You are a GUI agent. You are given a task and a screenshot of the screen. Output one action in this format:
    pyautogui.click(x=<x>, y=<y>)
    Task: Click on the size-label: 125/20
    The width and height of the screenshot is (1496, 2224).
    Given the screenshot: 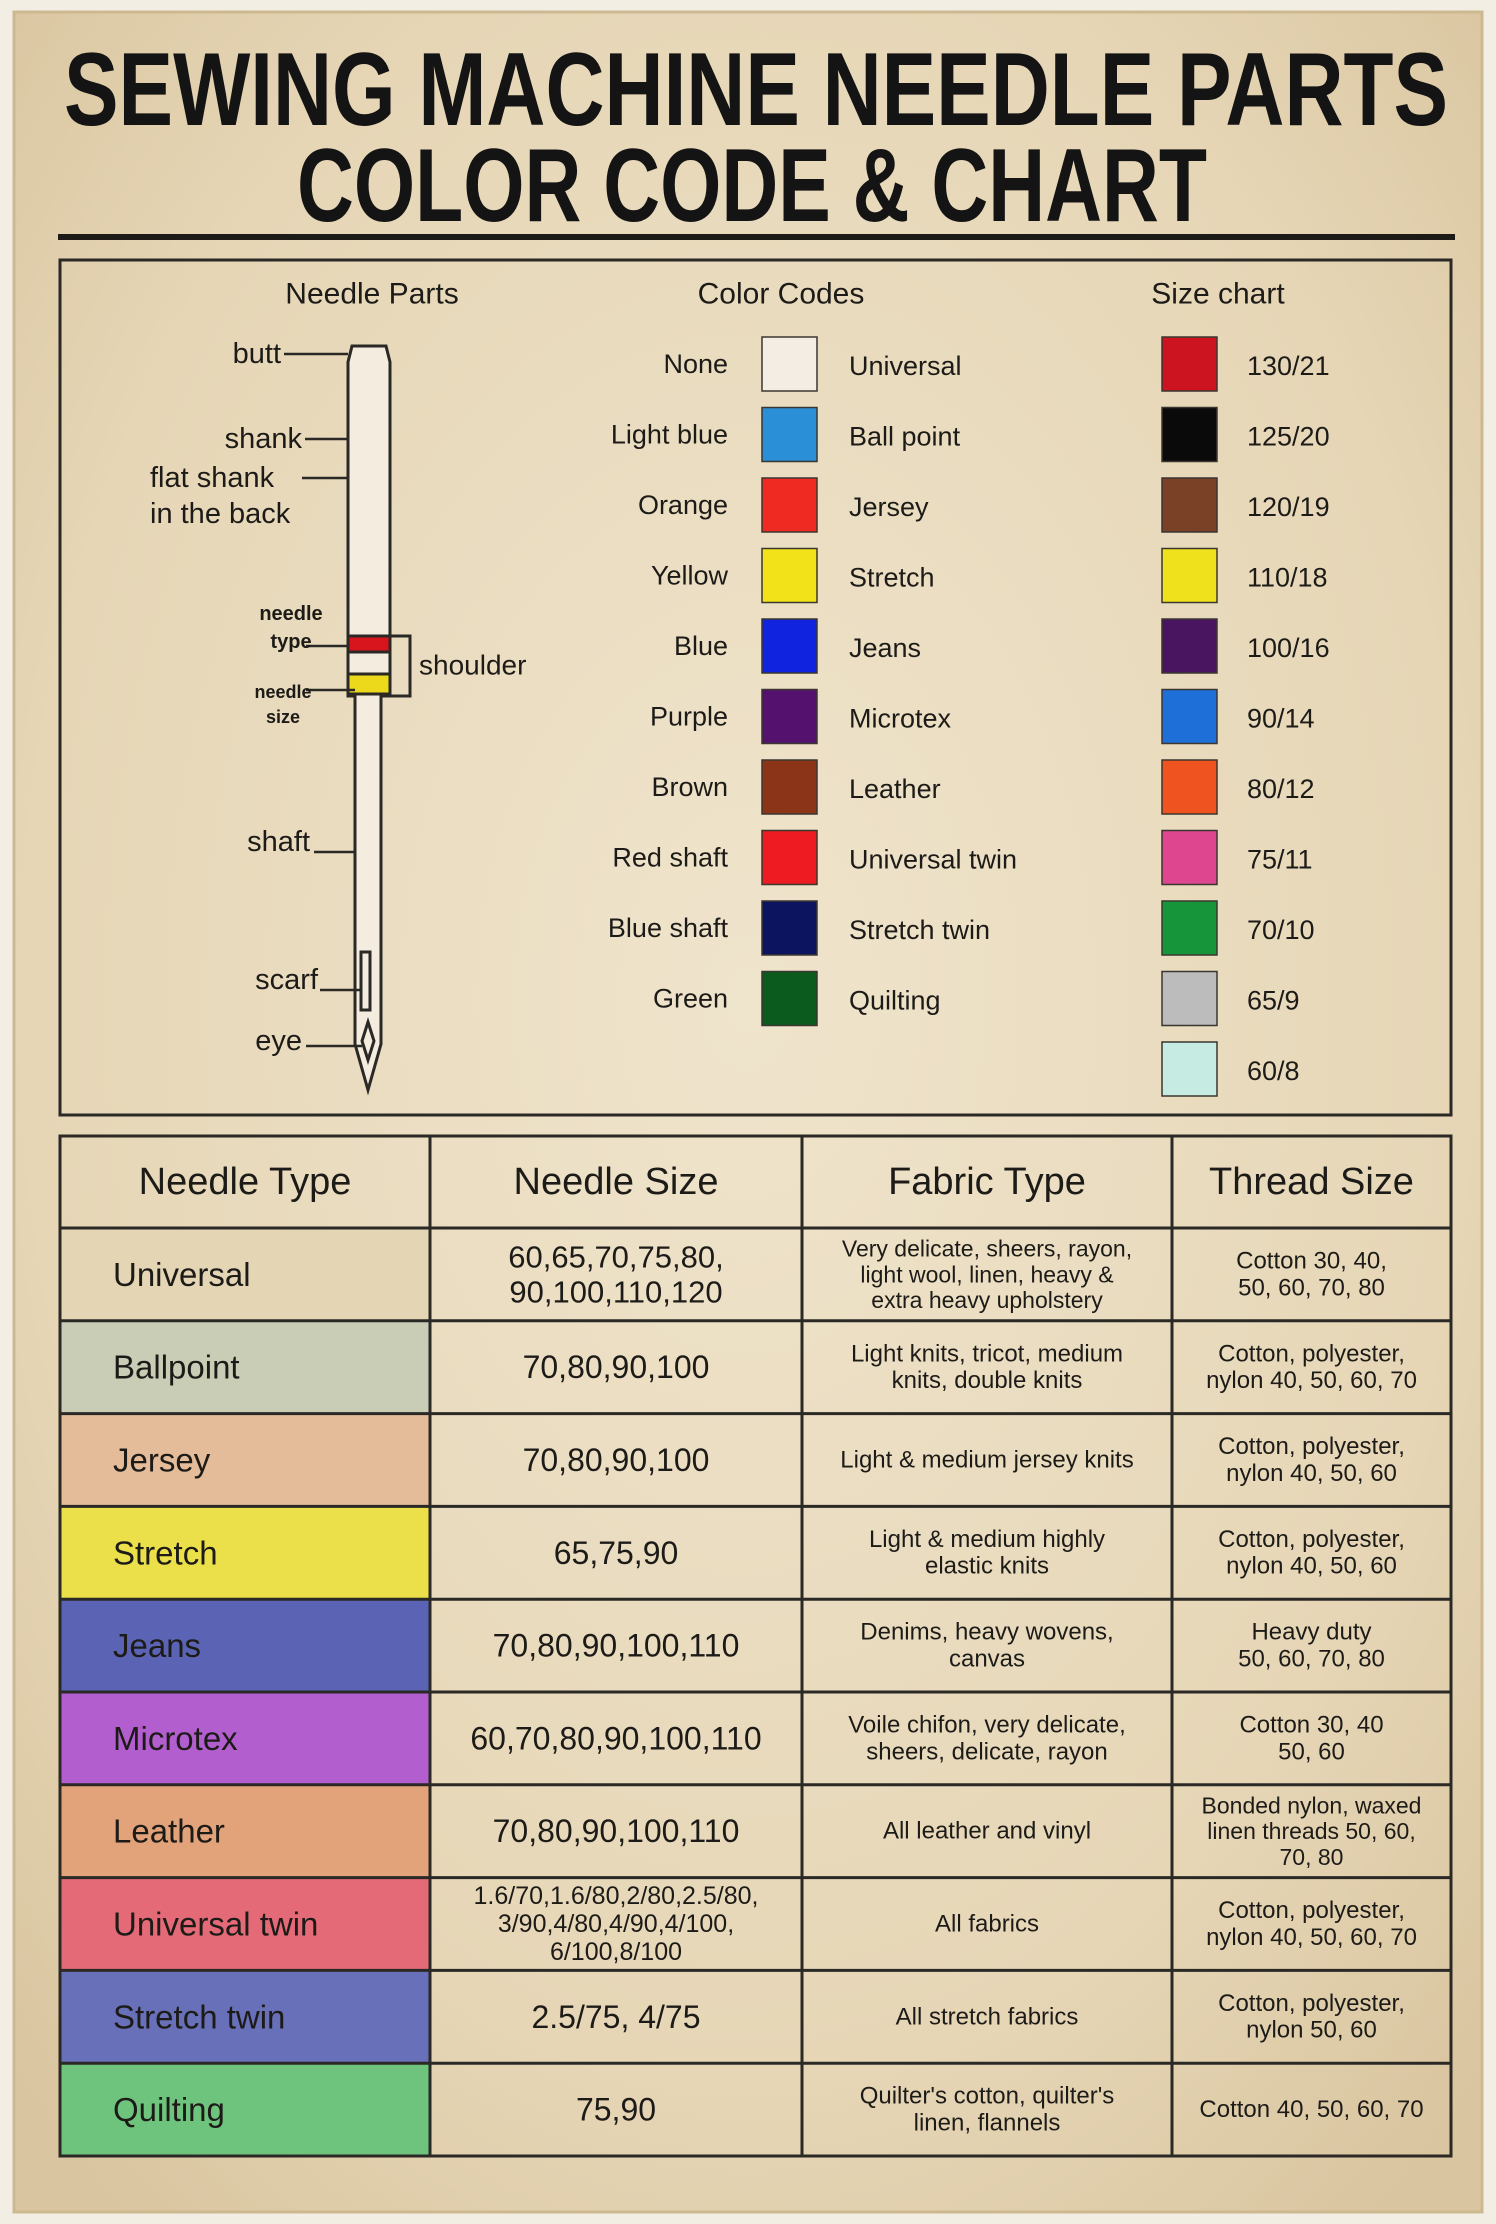 What is the action you would take?
    pyautogui.click(x=1288, y=437)
    